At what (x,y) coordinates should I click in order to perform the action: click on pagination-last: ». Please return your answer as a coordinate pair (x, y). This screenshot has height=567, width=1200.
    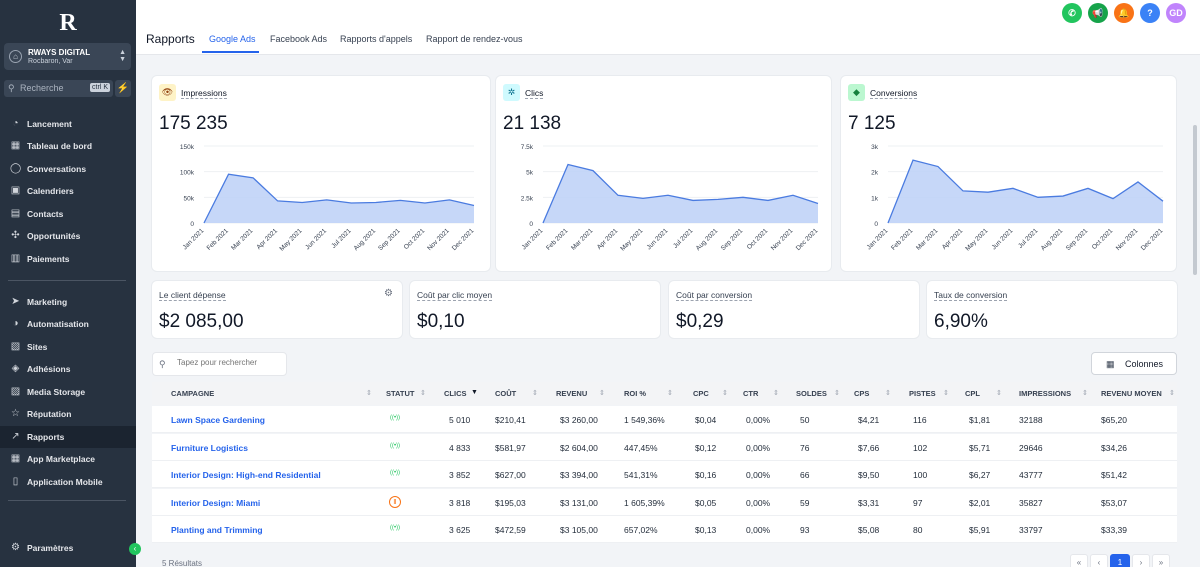
    Looking at the image, I should click on (1161, 560).